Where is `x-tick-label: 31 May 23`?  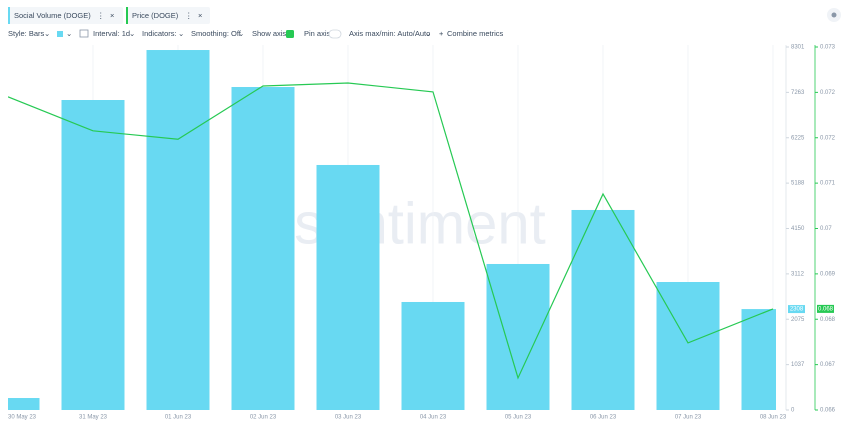
x-tick-label: 31 May 23 is located at coordinates (93, 418).